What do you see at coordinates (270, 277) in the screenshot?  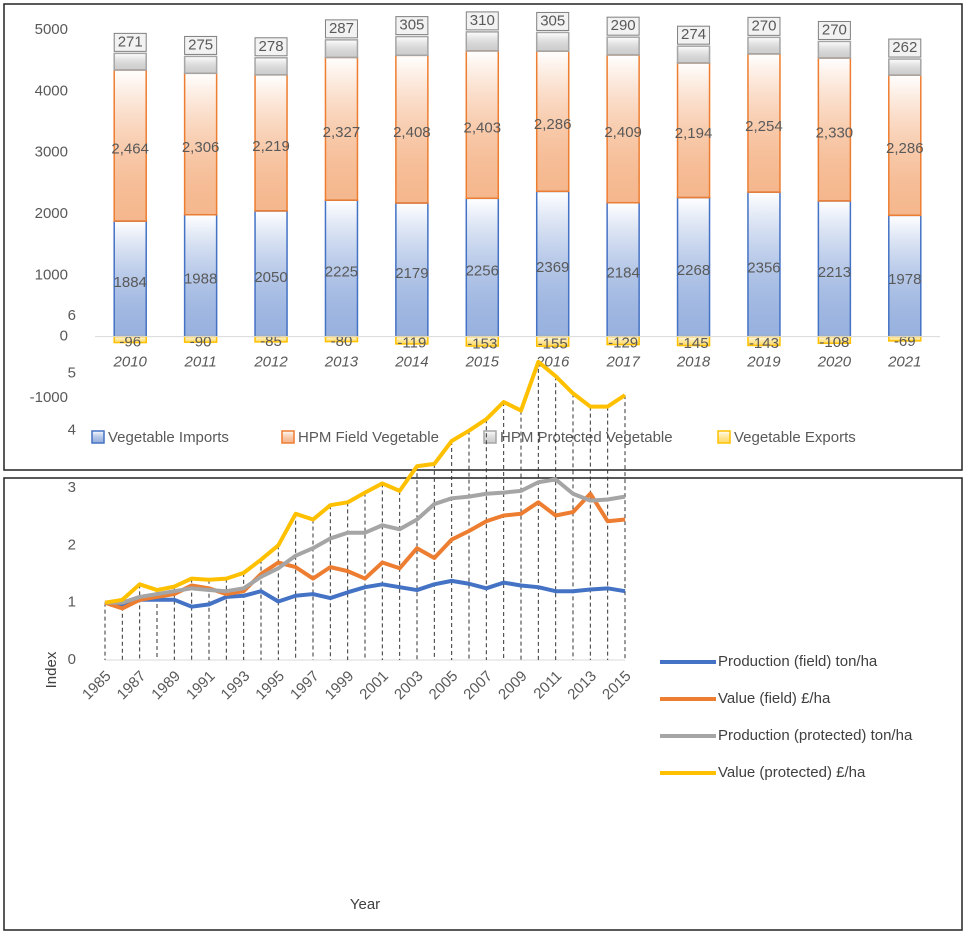 I see `data-label: 2050` at bounding box center [270, 277].